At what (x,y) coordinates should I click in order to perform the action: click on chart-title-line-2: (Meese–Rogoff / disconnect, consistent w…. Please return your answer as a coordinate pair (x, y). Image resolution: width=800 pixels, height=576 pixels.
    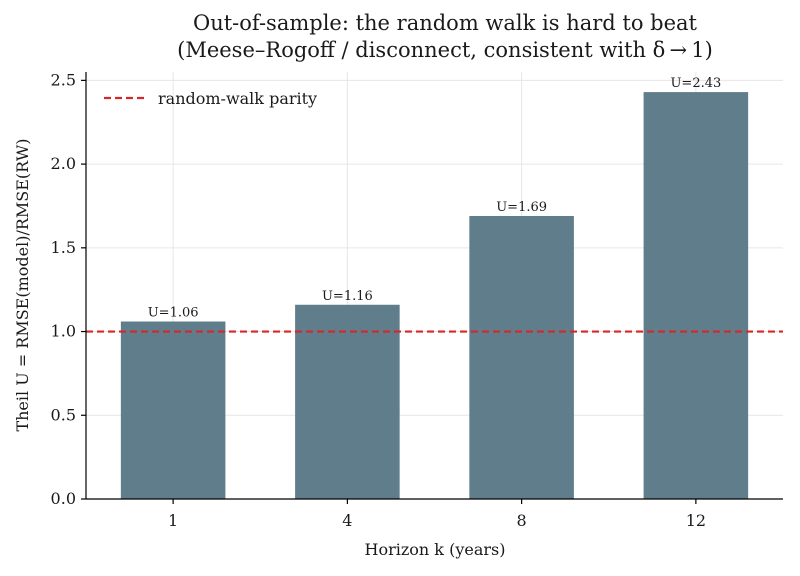
    Looking at the image, I should click on (445, 50).